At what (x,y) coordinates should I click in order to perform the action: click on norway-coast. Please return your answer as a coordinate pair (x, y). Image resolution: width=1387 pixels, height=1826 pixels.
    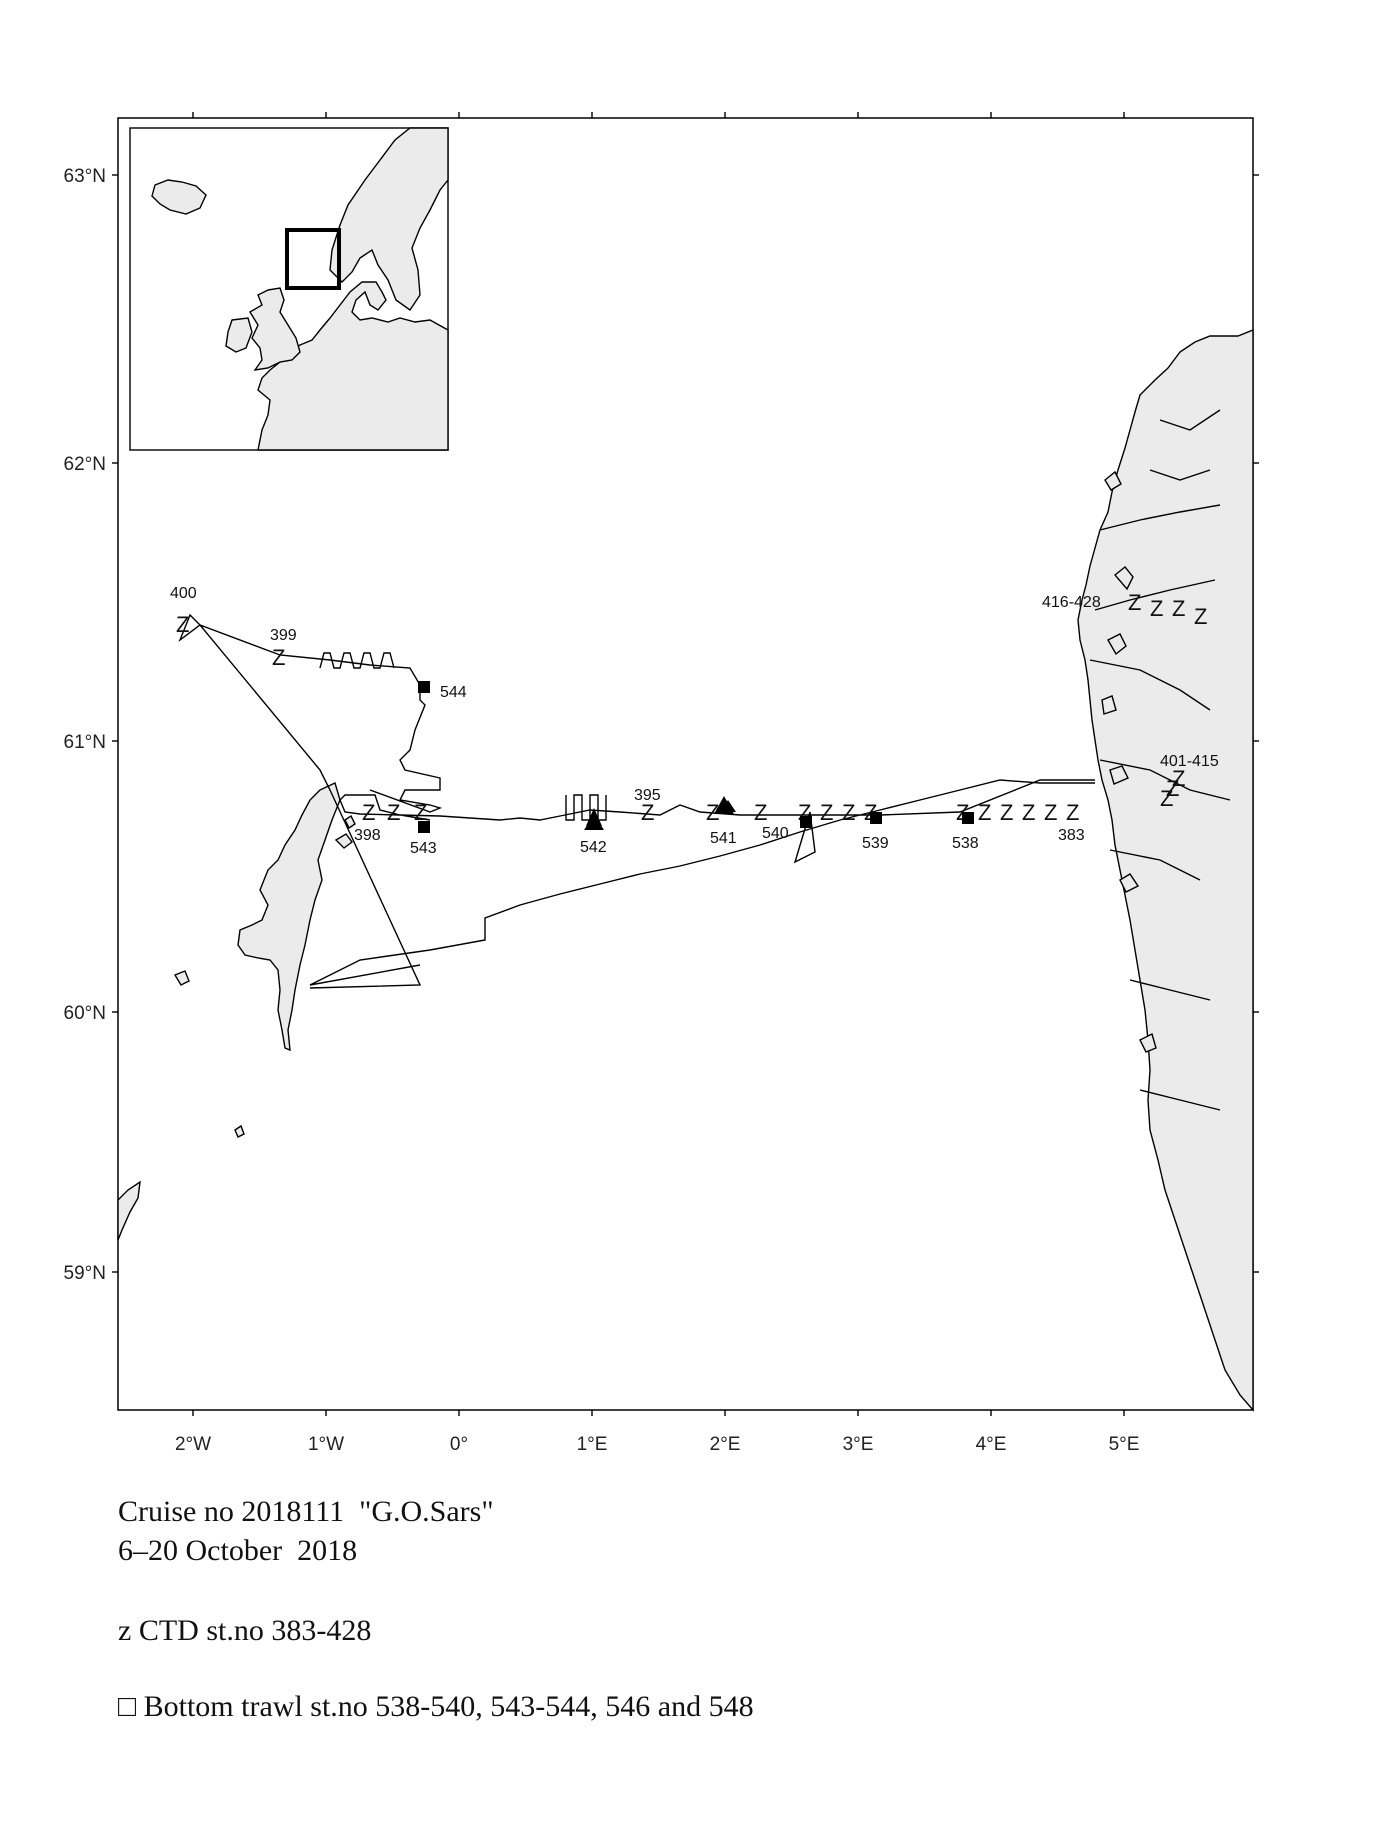
    Looking at the image, I should click on (1165, 870).